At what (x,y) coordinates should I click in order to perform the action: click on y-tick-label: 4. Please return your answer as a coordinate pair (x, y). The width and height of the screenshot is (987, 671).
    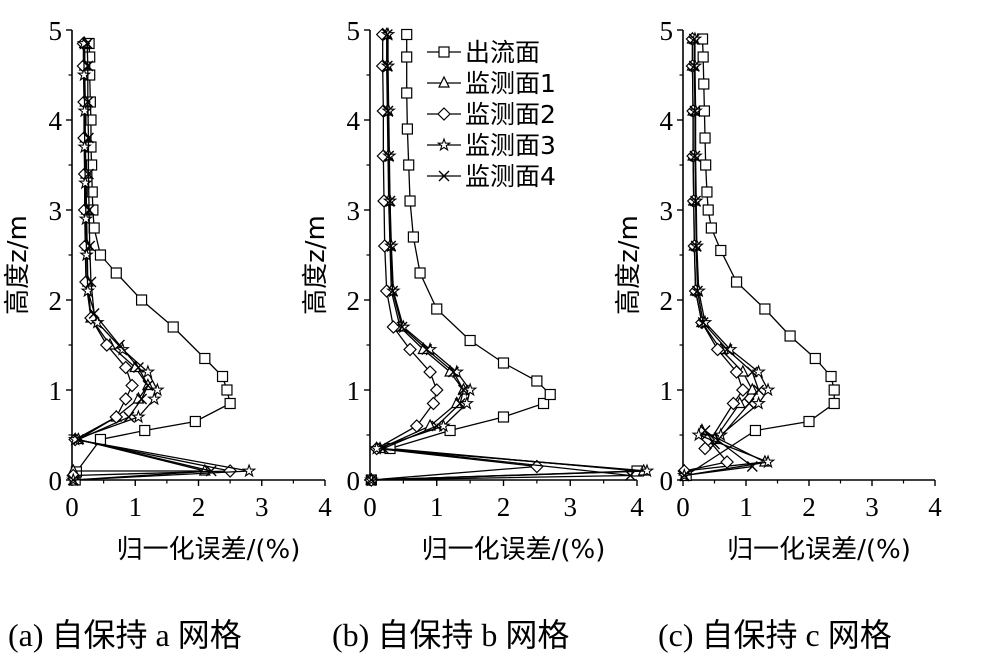
    Looking at the image, I should click on (354, 121).